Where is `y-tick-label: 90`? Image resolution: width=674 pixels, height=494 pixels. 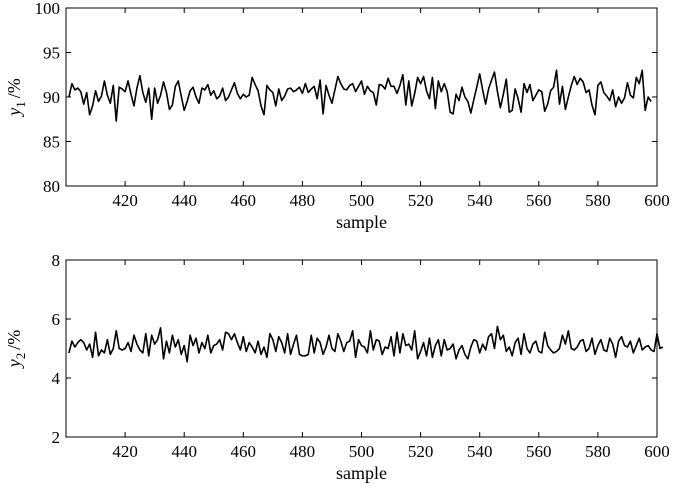 y-tick-label: 90 is located at coordinates (51, 97).